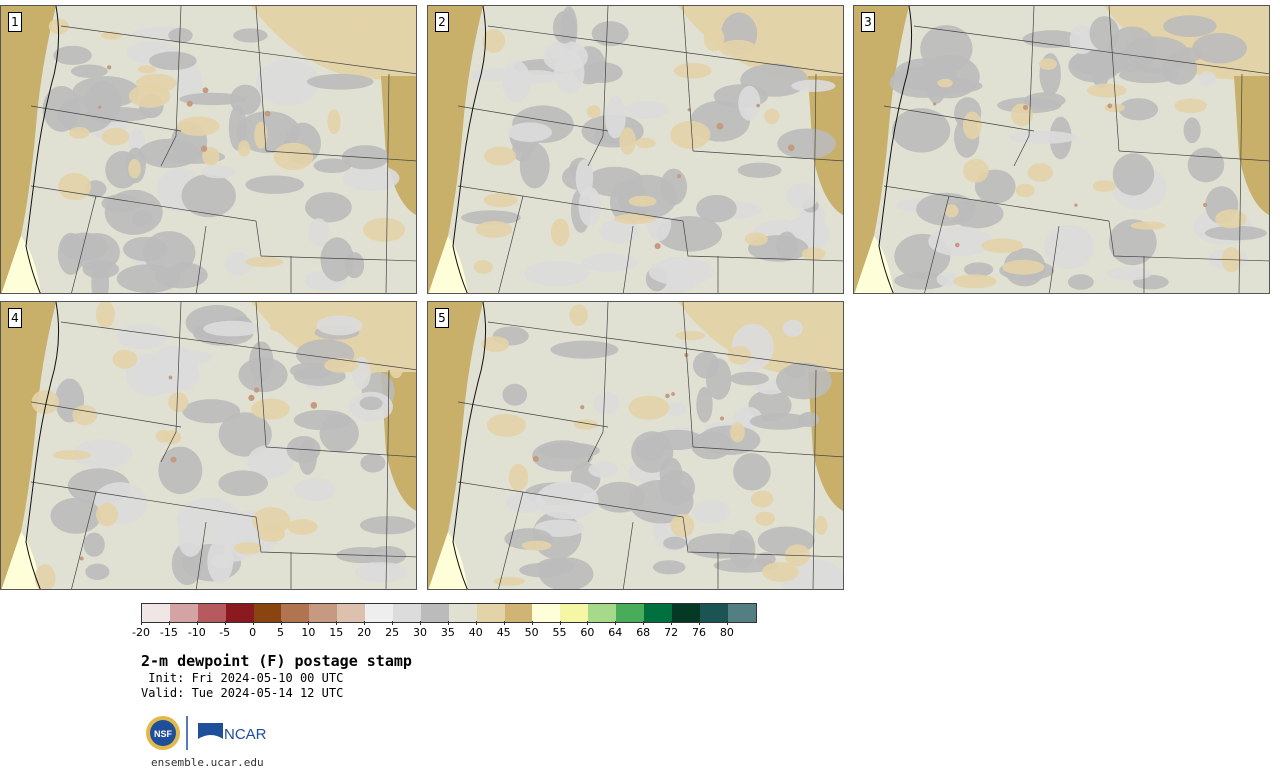 This screenshot has height=773, width=1280. I want to click on colorbar-tick-label: 40, so click(475, 632).